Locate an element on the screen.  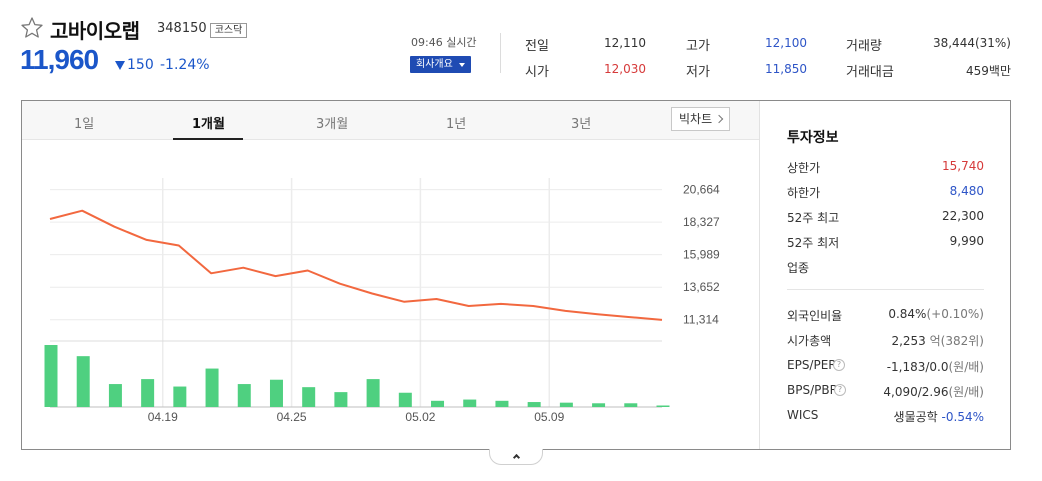
date-tick-label: 04.25 is located at coordinates (292, 417).